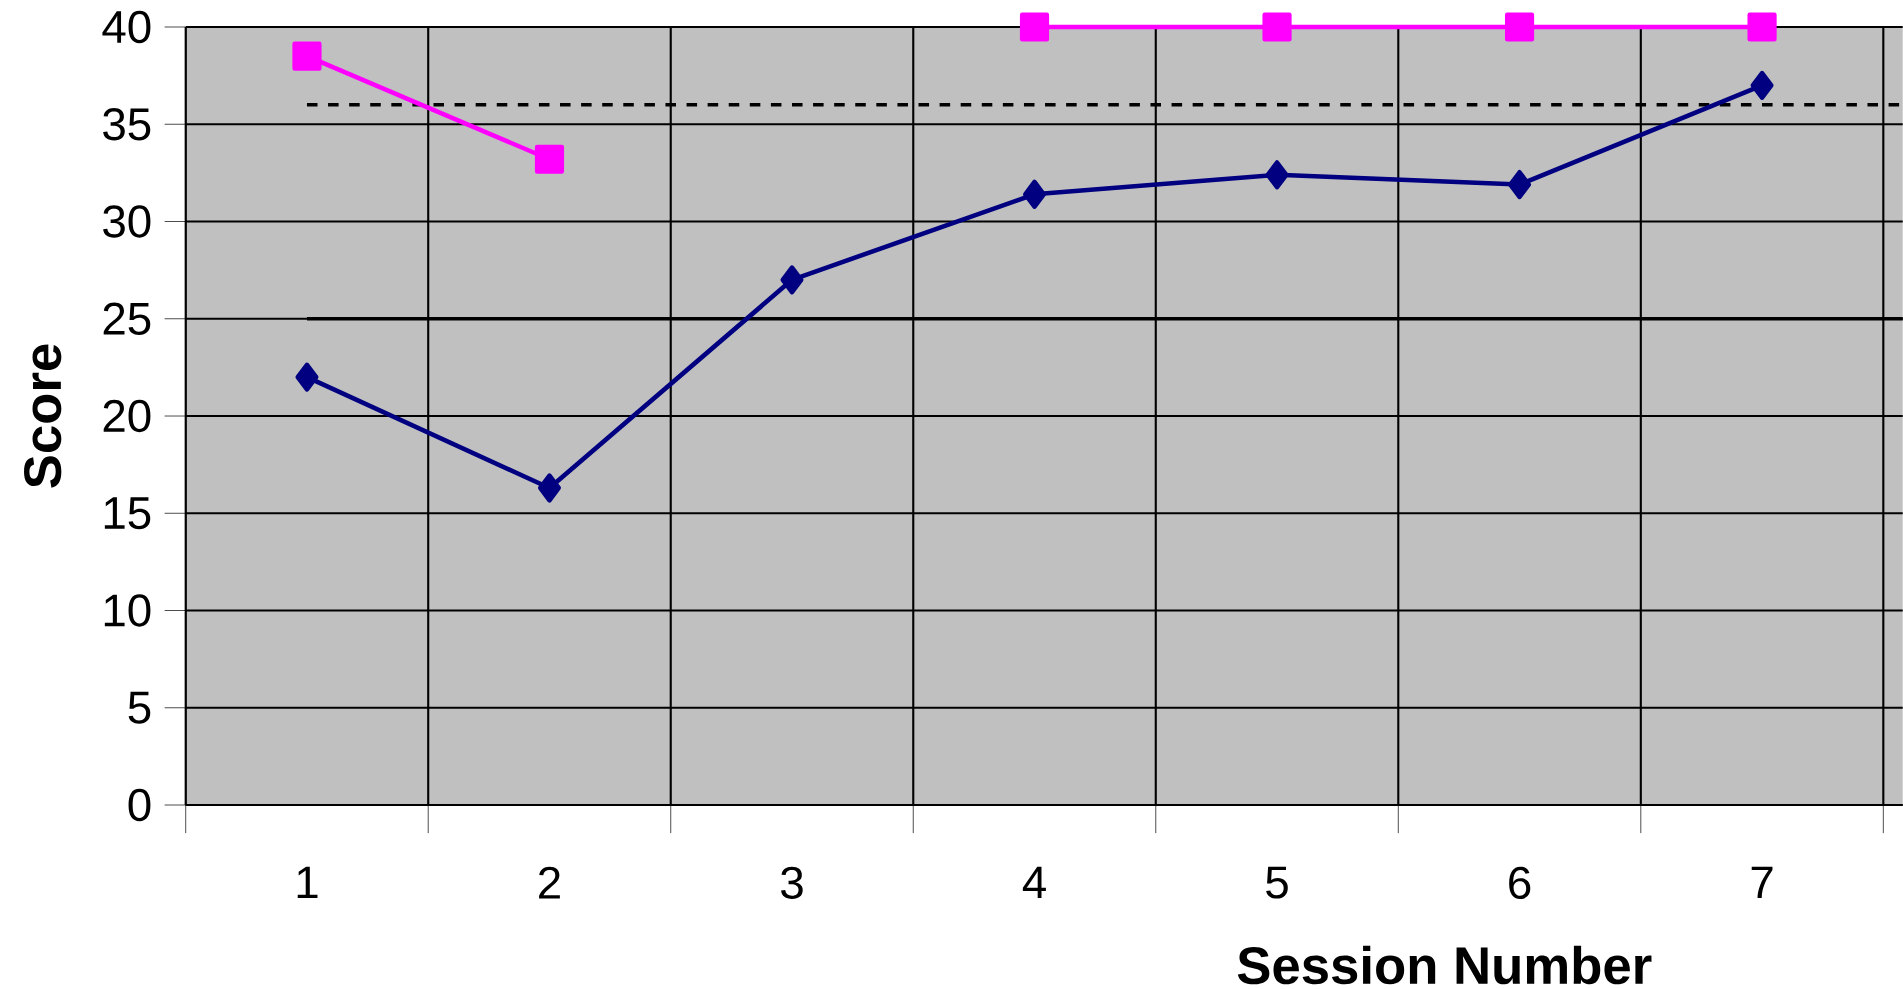 This screenshot has height=989, width=1903. What do you see at coordinates (127, 513) in the screenshot?
I see `y-tick-label: 15` at bounding box center [127, 513].